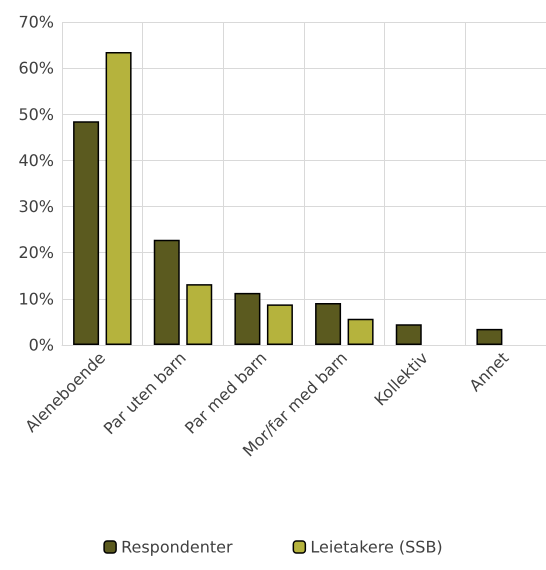  What do you see at coordinates (36, 68) in the screenshot?
I see `y-tick-label: 60%` at bounding box center [36, 68].